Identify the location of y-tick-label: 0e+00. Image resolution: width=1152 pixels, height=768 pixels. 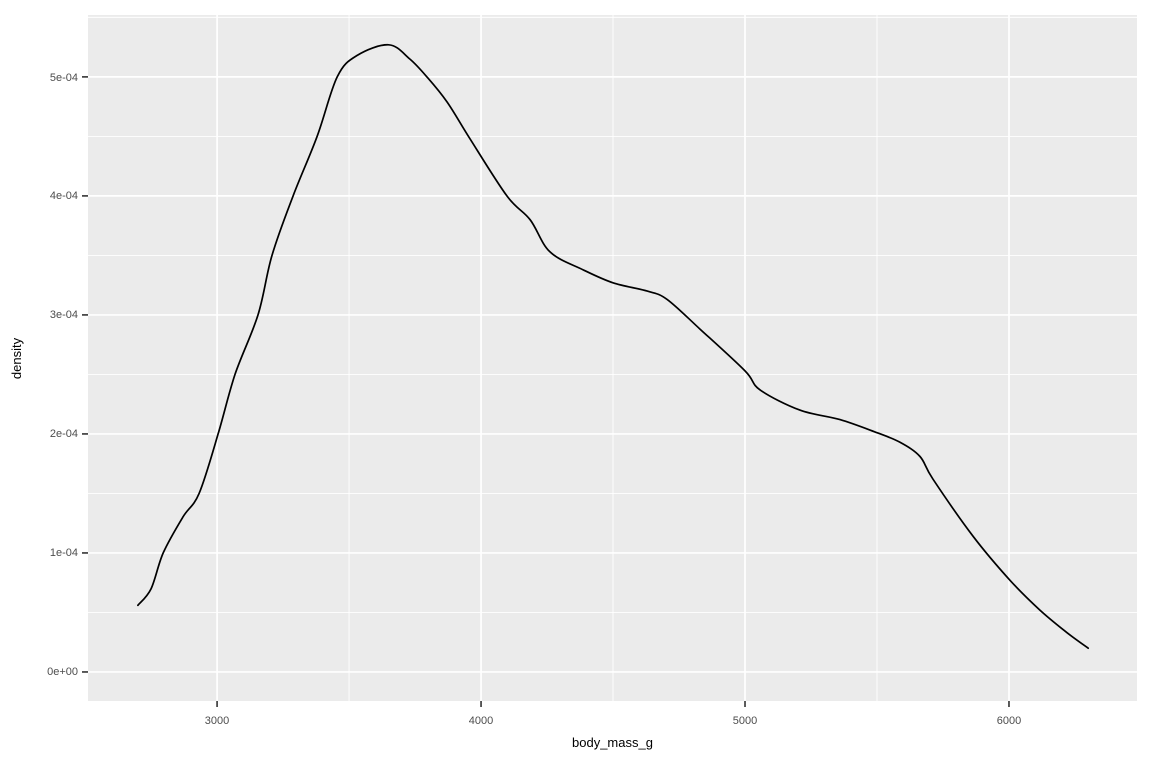
(62, 672).